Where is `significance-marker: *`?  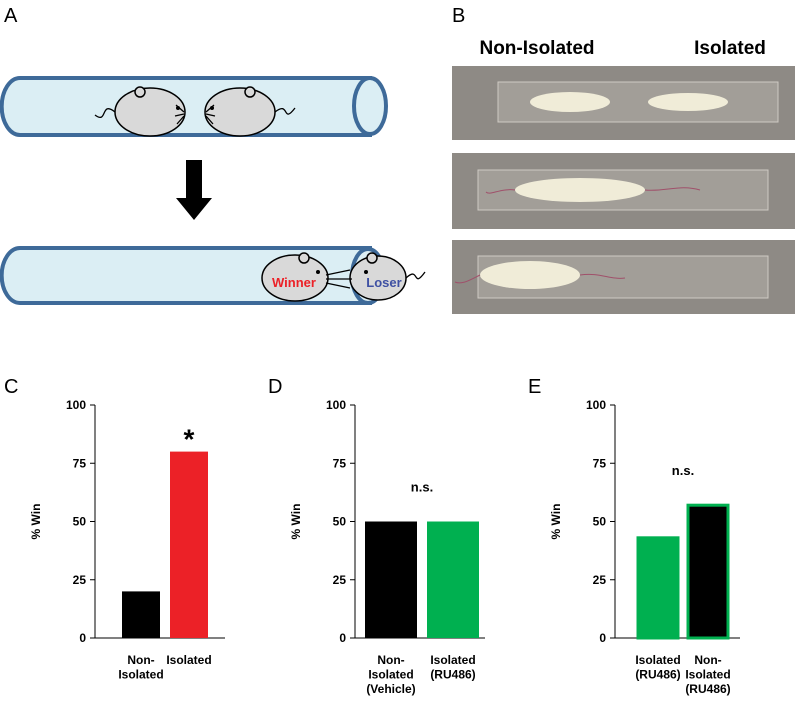 significance-marker: * is located at coordinates (189, 439).